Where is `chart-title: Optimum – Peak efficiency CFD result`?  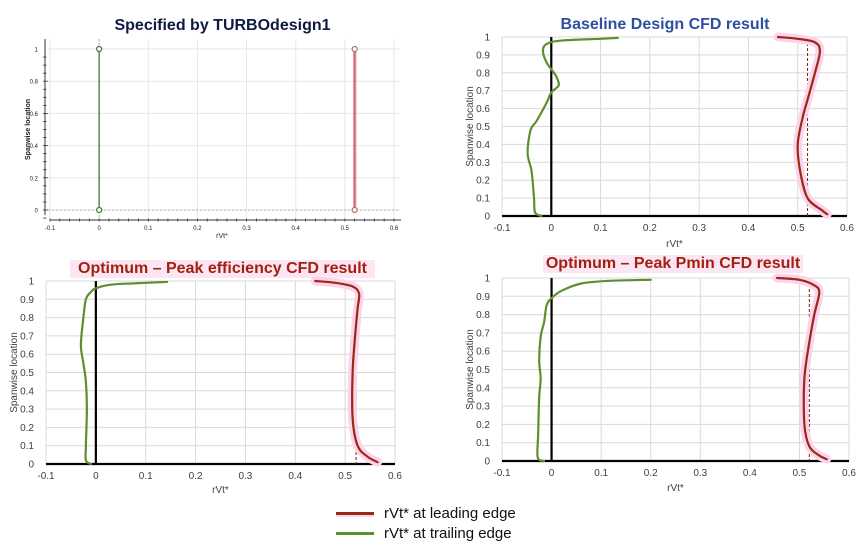
chart-title: Optimum – Peak efficiency CFD result is located at coordinates (222, 269).